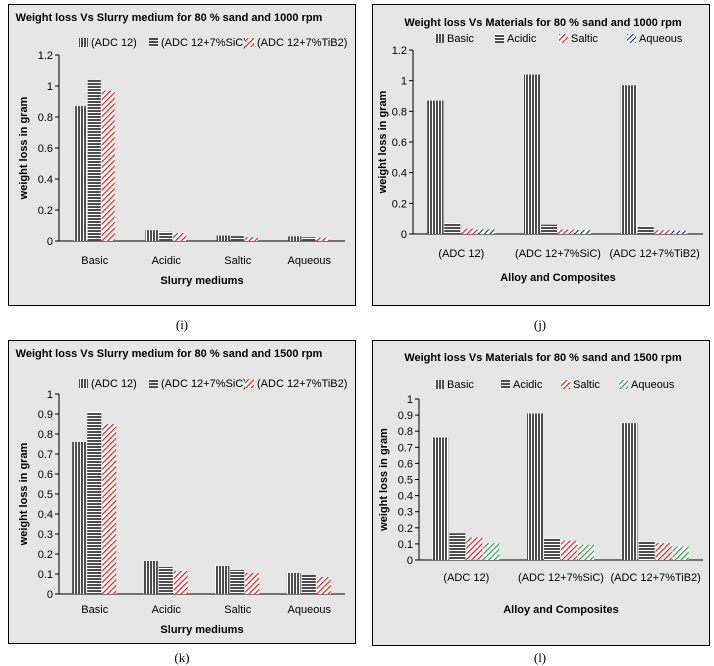 The height and width of the screenshot is (666, 714). Describe the element at coordinates (45, 56) in the screenshot. I see `y-tick-label: 1.2` at that location.